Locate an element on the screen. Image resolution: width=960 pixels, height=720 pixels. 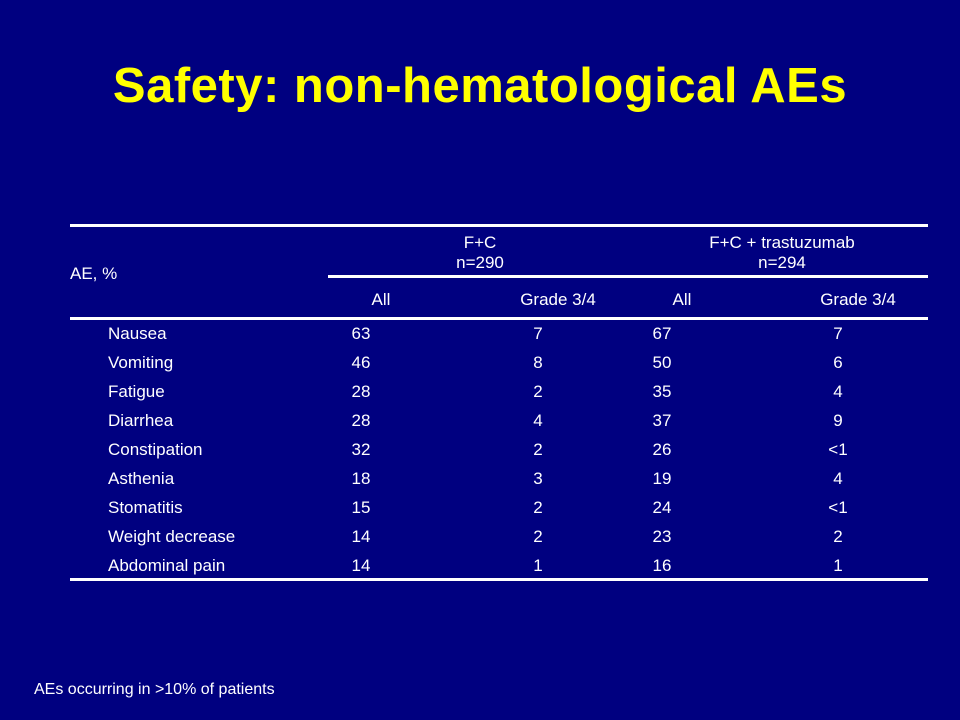
table-row: Vomiting 46 8 50 6 is located at coordinates (499, 363).